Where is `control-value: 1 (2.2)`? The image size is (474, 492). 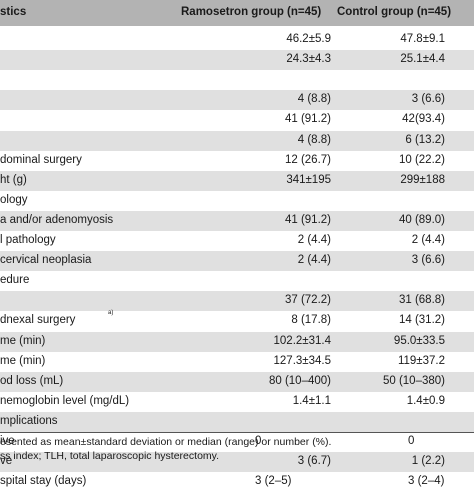
control-value: 1 (2.2) is located at coordinates (428, 461).